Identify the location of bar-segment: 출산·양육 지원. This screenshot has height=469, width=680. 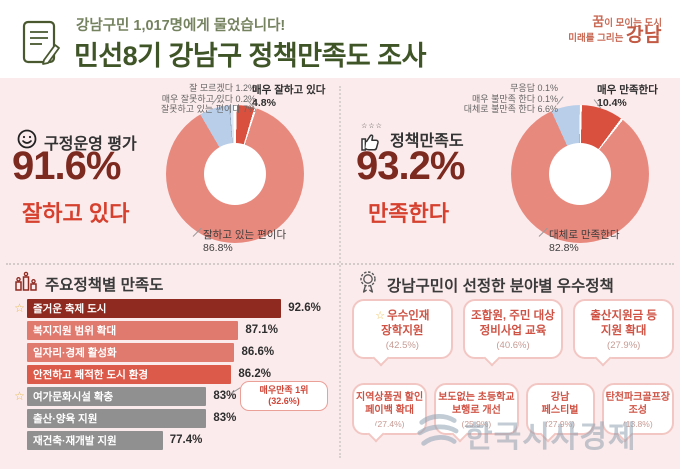
(117, 418).